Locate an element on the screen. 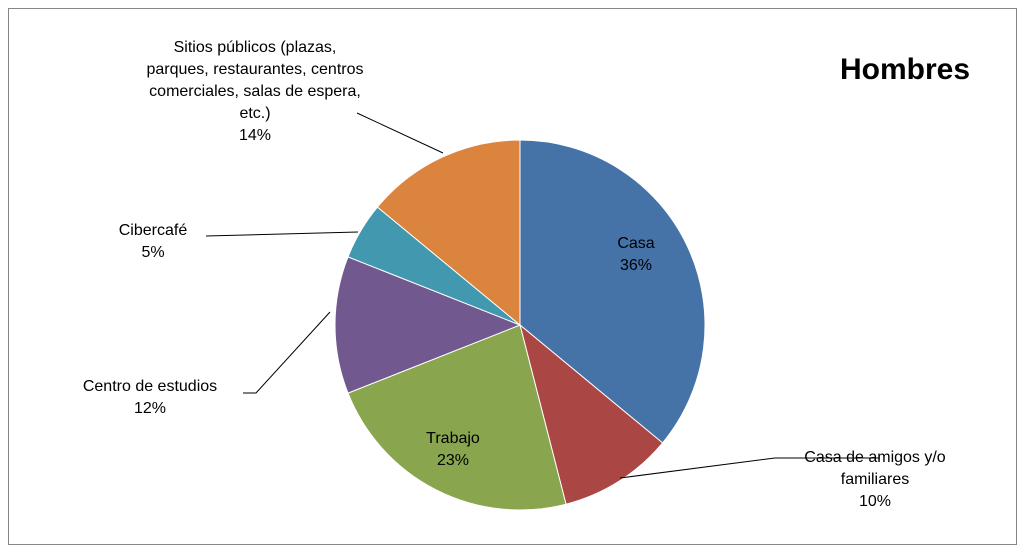 The image size is (1026, 553). value-label: 5% is located at coordinates (153, 252).